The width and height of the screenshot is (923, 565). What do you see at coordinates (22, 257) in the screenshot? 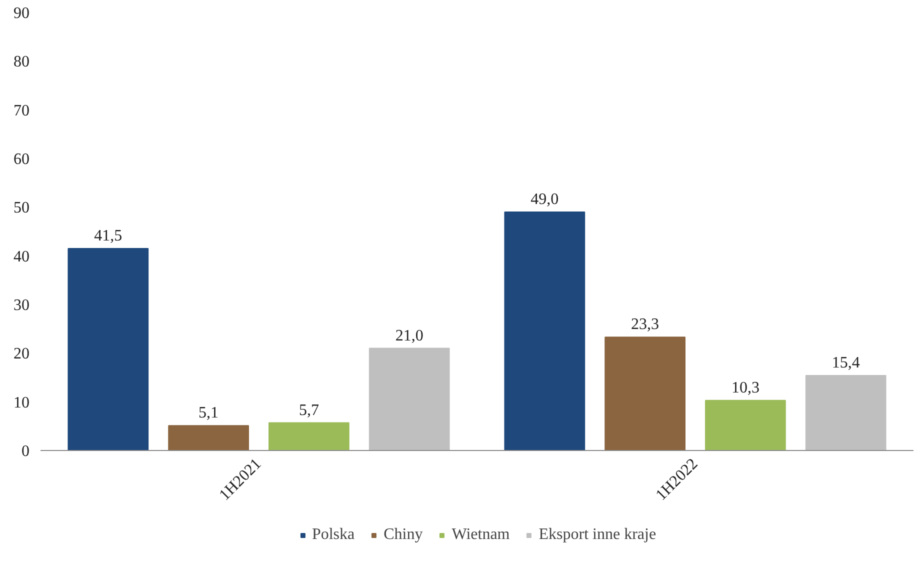
I see `y-tick-label: 40` at bounding box center [22, 257].